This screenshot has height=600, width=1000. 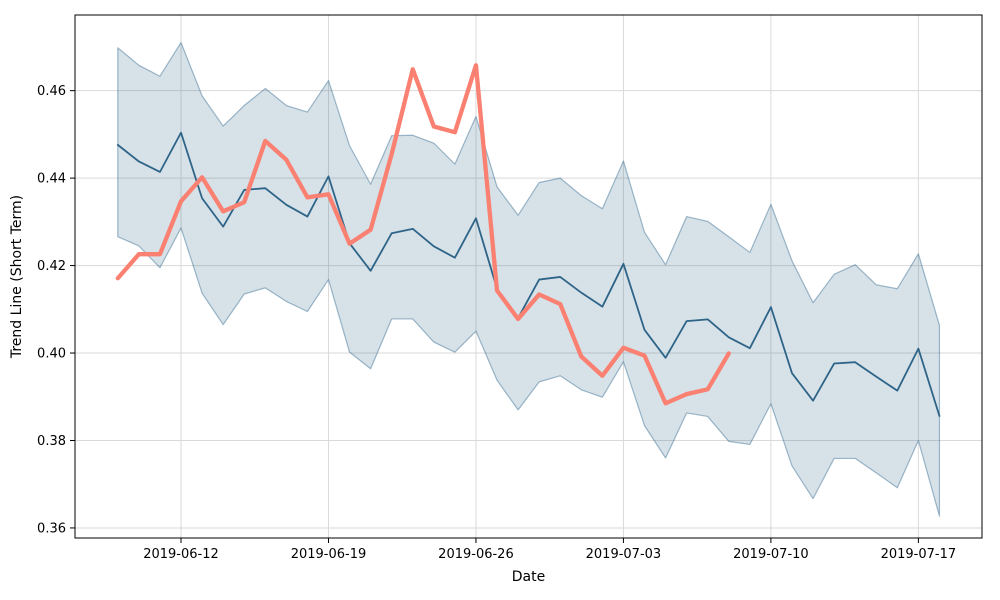 I want to click on x-tick-label: 2019-06-19, so click(x=329, y=554).